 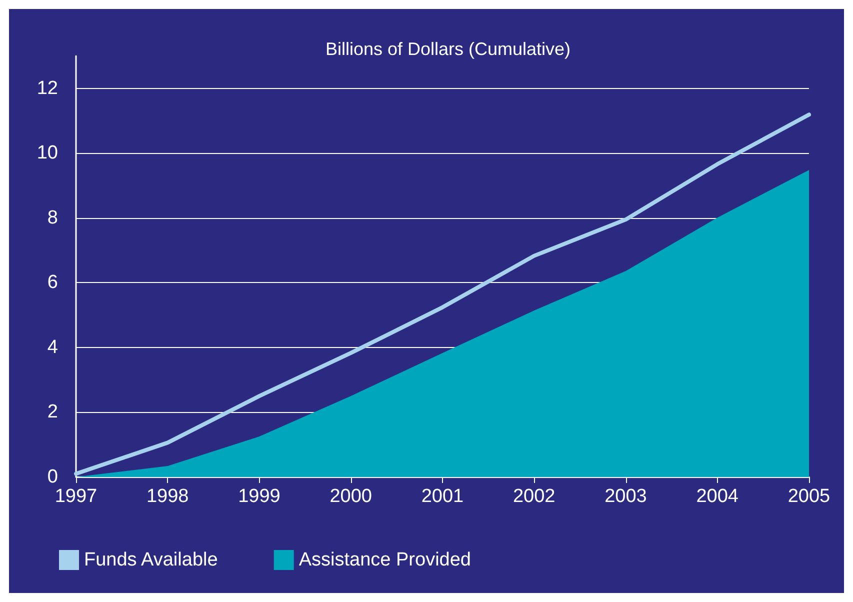 I want to click on x-tick-label: 2003, so click(x=625, y=496).